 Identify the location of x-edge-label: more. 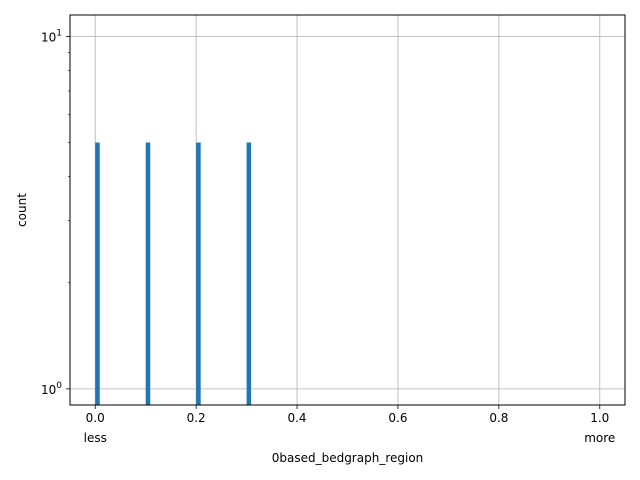
(599, 438).